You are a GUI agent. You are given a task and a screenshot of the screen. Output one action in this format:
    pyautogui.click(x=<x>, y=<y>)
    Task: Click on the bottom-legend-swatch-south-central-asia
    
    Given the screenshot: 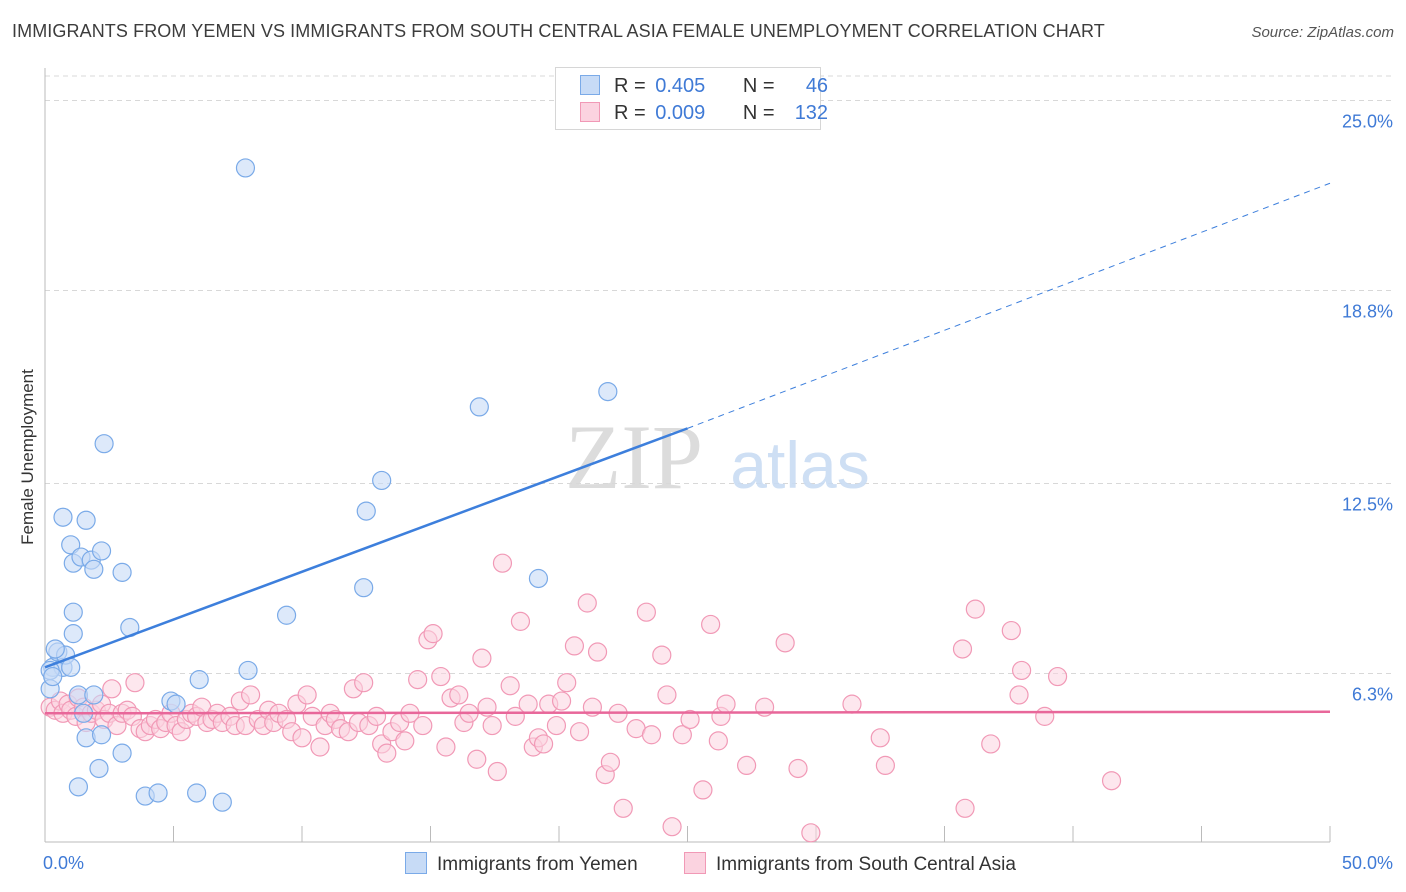 What is the action you would take?
    pyautogui.click(x=695, y=863)
    